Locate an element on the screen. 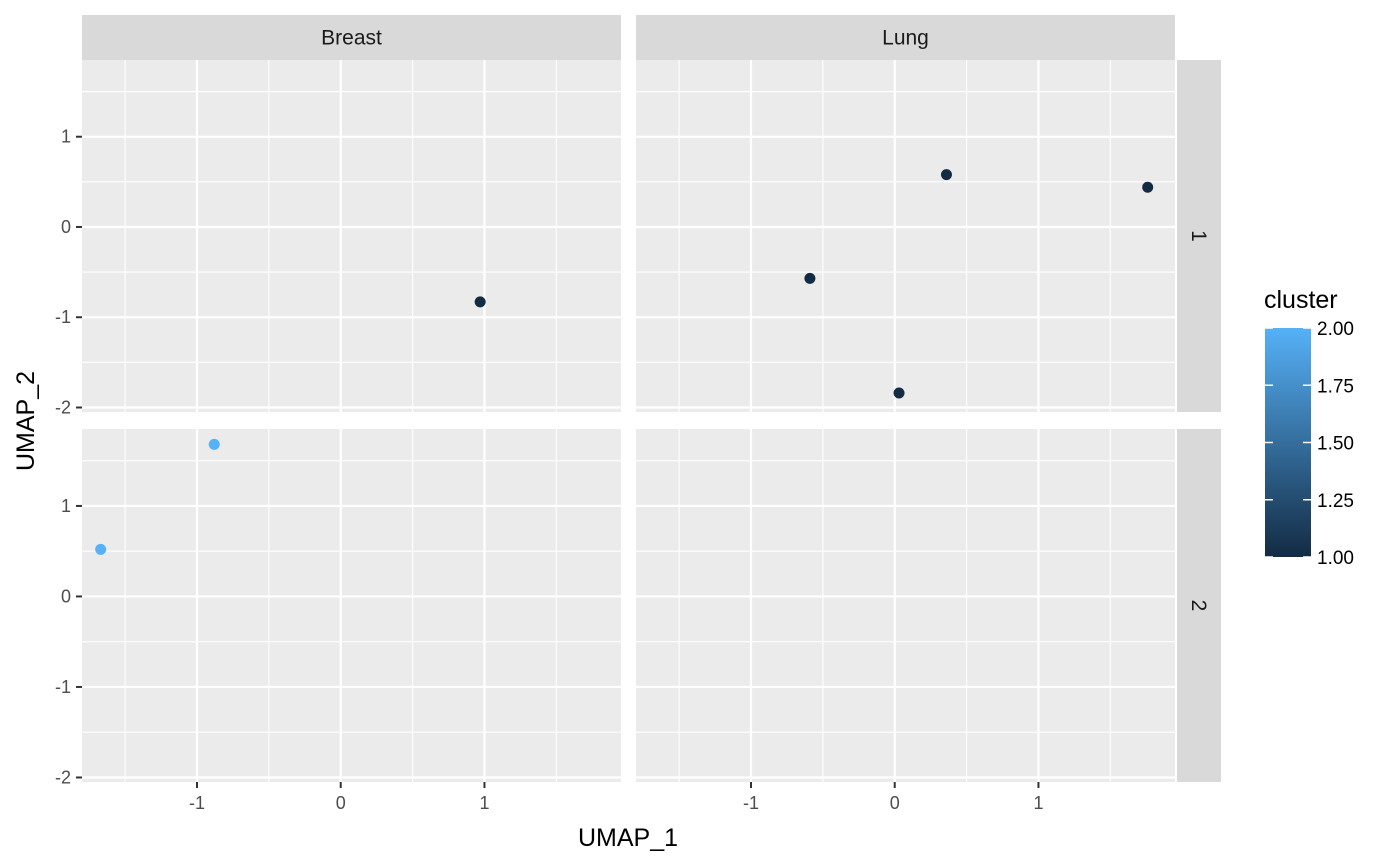 The image size is (1400, 866). legend-tick-label: 1.75 is located at coordinates (1335, 386).